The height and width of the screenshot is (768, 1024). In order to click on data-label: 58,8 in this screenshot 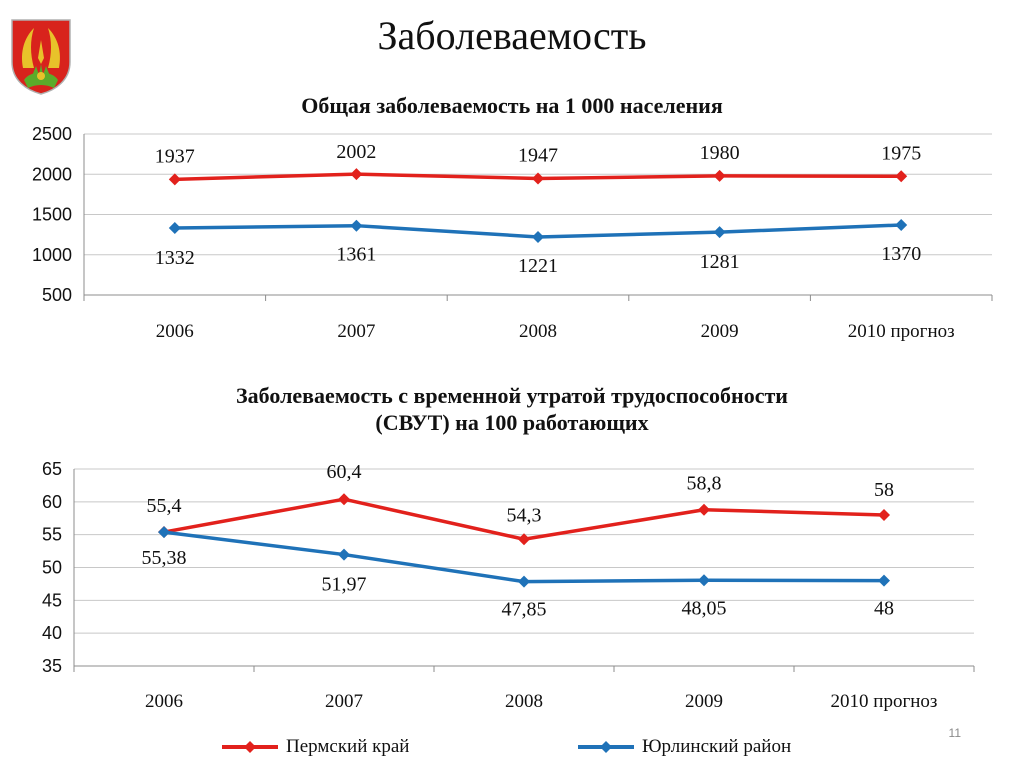, I will do `click(704, 484)`.